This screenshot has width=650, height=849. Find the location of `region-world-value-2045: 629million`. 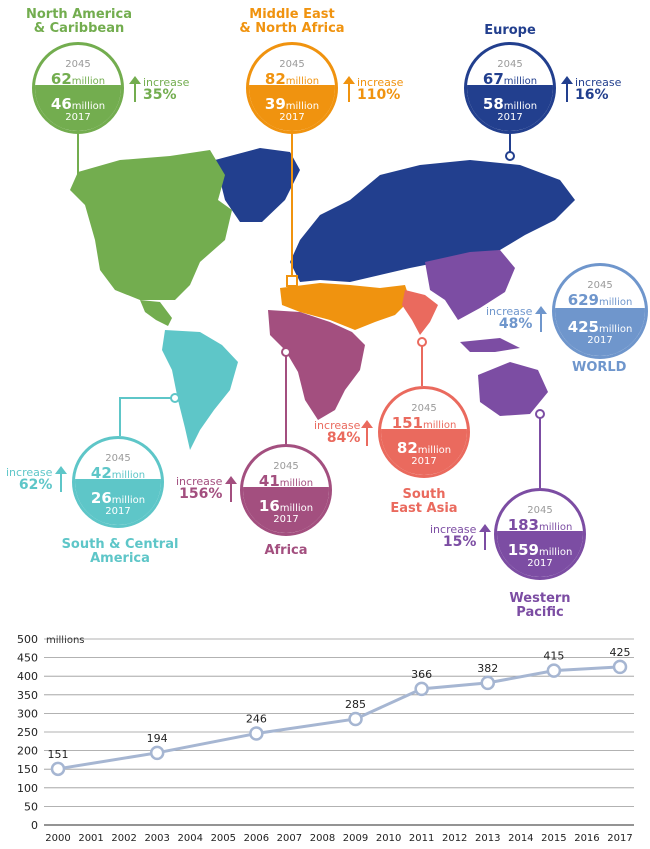

region-world-value-2045: 629million is located at coordinates (600, 300).